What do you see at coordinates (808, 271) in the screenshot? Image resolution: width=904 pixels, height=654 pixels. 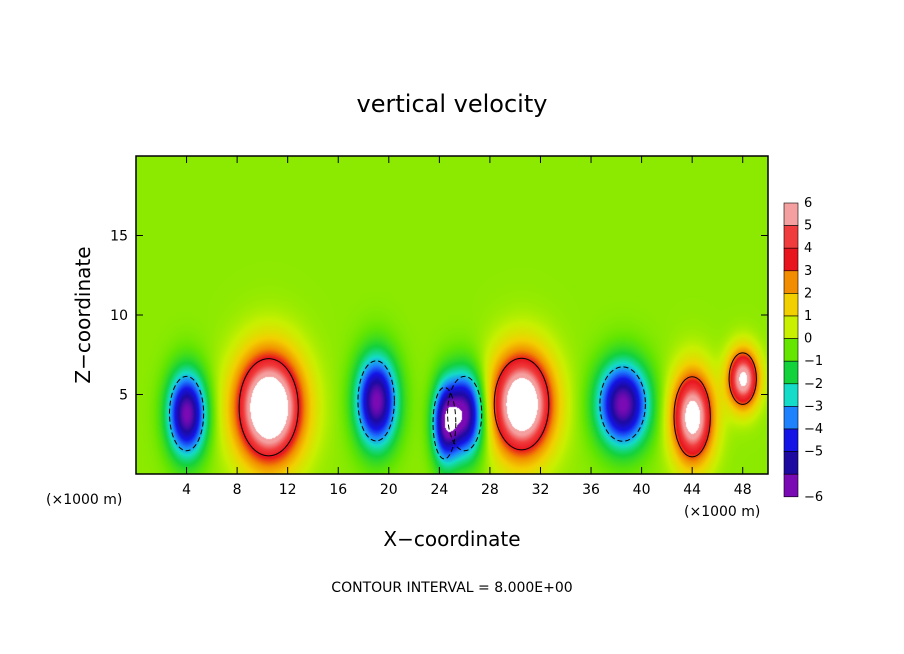 I see `colorbar-label: 3` at bounding box center [808, 271].